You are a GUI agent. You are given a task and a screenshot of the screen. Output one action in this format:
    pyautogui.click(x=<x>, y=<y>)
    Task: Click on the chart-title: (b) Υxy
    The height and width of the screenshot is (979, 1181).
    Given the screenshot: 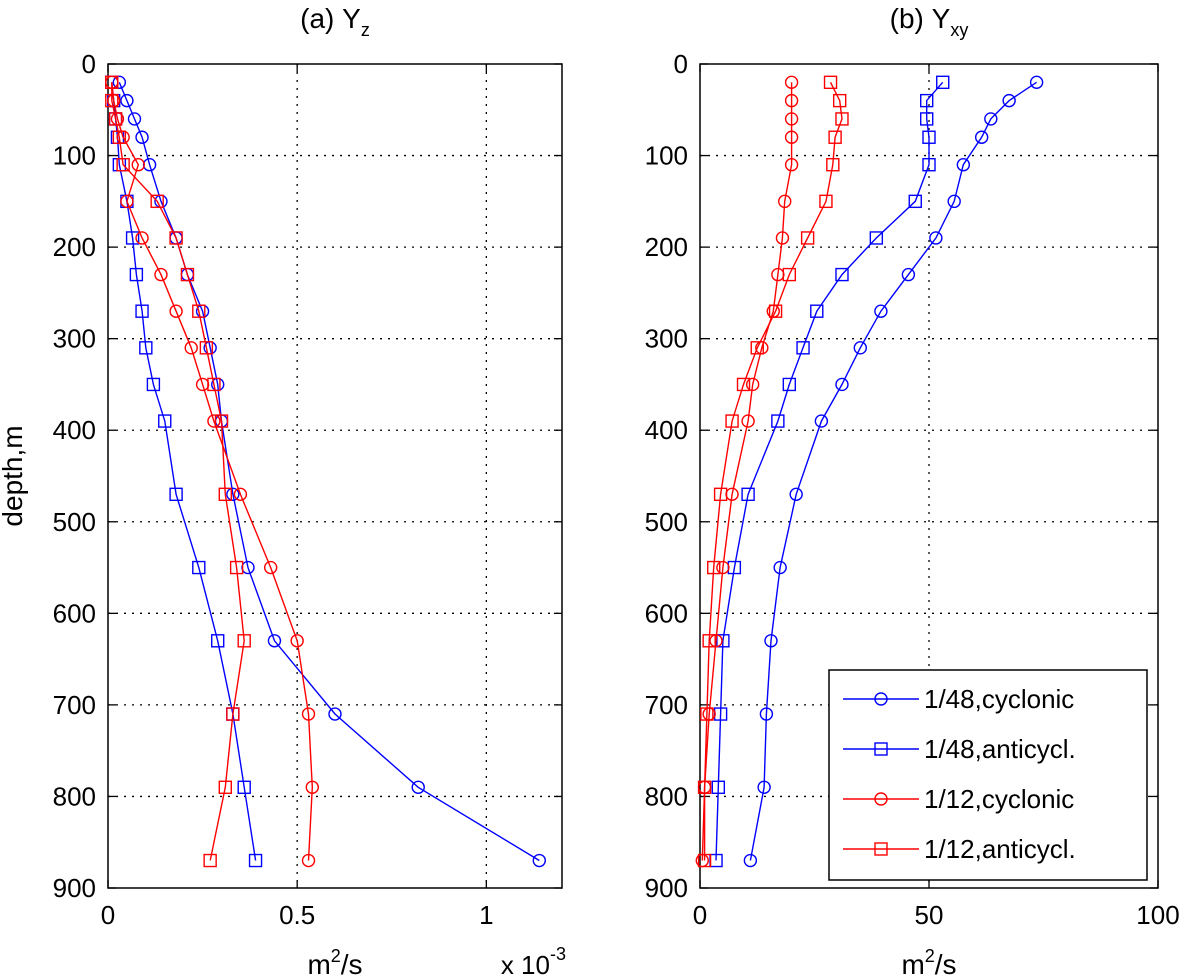 What is the action you would take?
    pyautogui.click(x=929, y=21)
    